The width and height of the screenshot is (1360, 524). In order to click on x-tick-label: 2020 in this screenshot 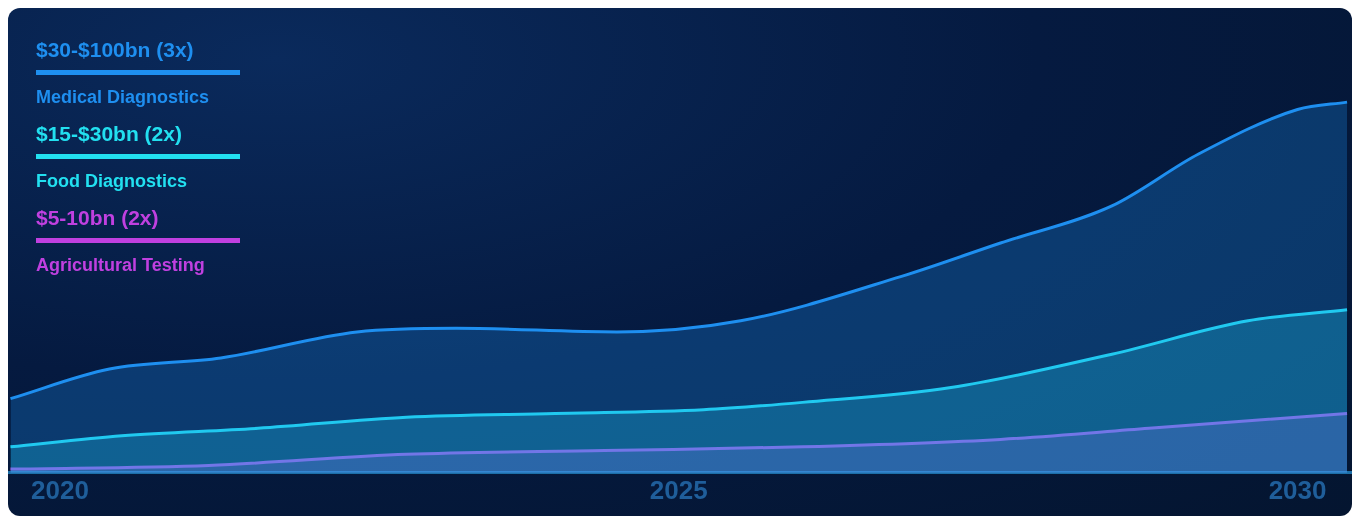, I will do `click(60, 489)`.